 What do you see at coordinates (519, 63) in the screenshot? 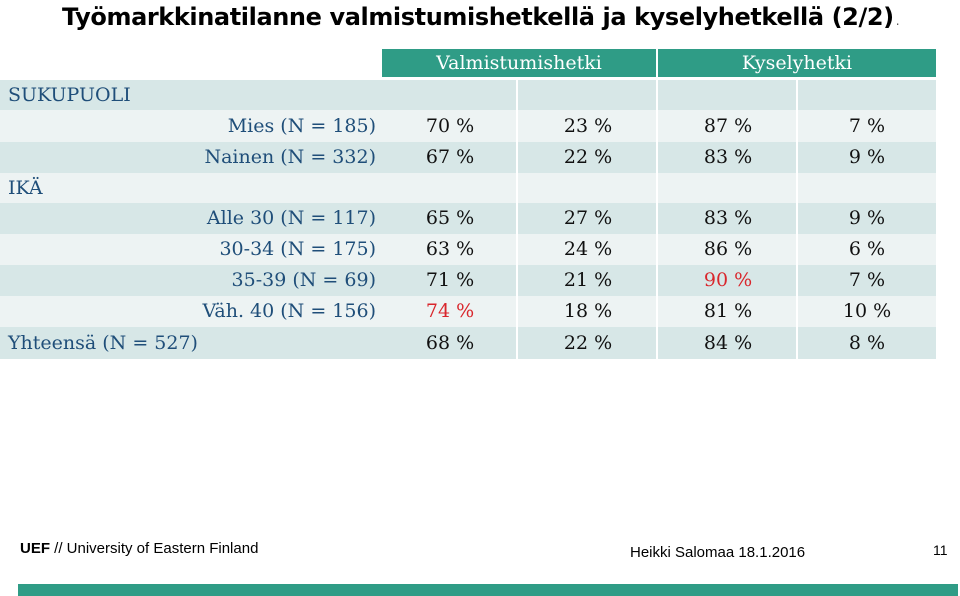
I see `column-header-valmistumishetki: Valmistumishetki` at bounding box center [519, 63].